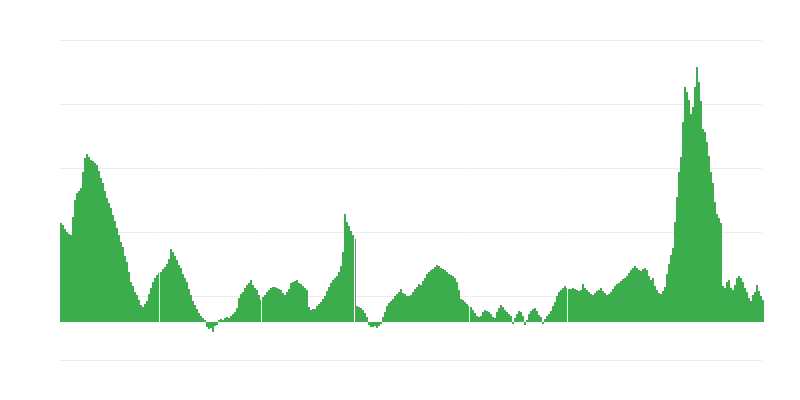 The image size is (800, 400). What do you see at coordinates (354, 192) in the screenshot?
I see `bar-gap` at bounding box center [354, 192].